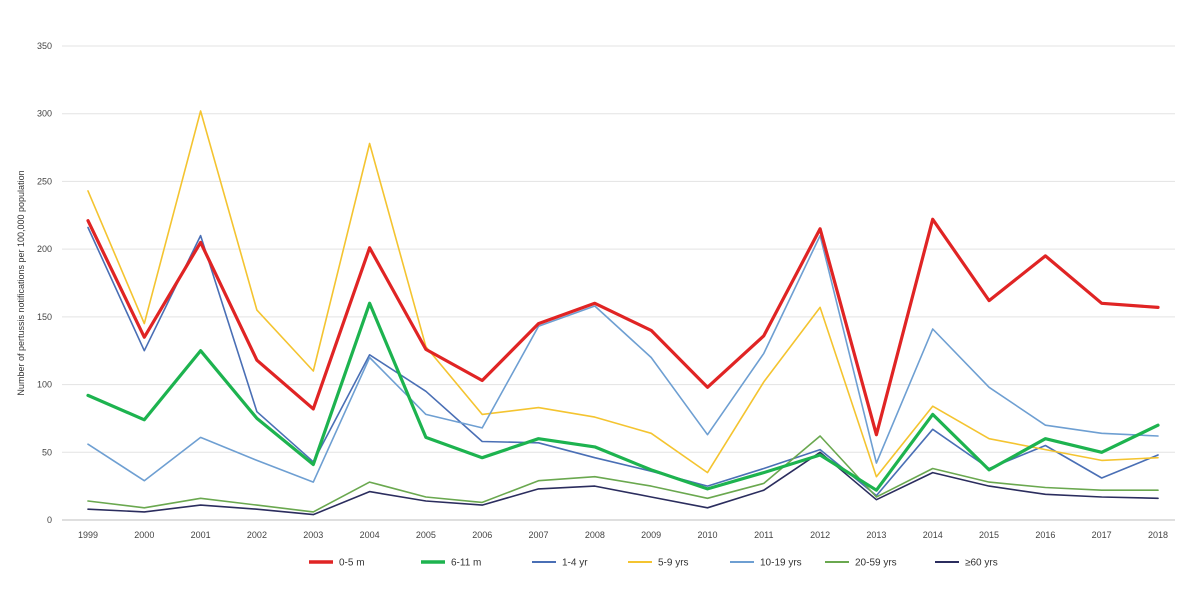  I want to click on y-tick-label: 300, so click(44, 114).